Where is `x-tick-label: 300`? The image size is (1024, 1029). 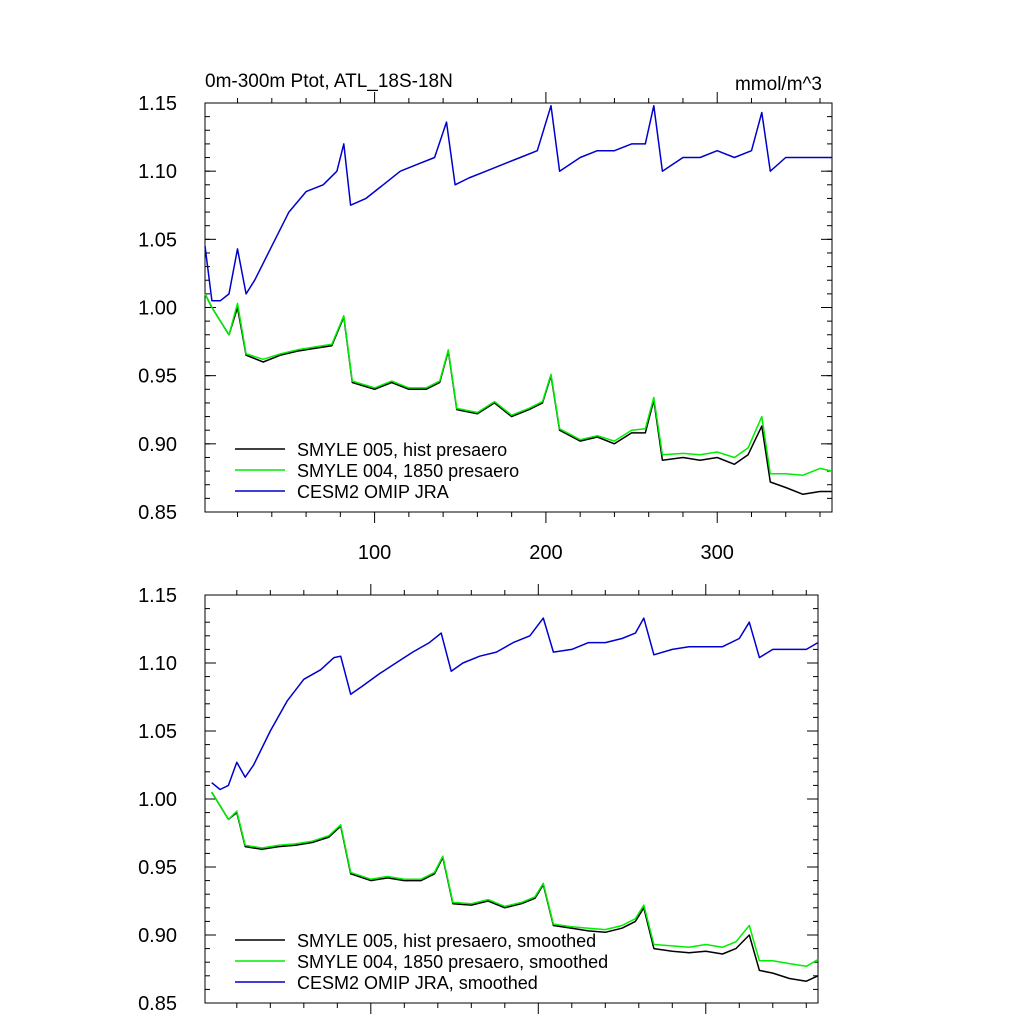
x-tick-label: 300 is located at coordinates (717, 553).